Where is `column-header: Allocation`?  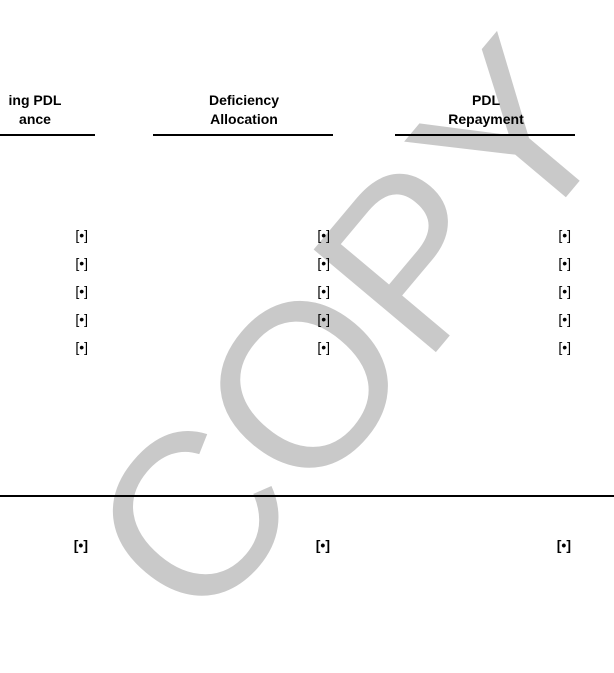 column-header: Allocation is located at coordinates (244, 119).